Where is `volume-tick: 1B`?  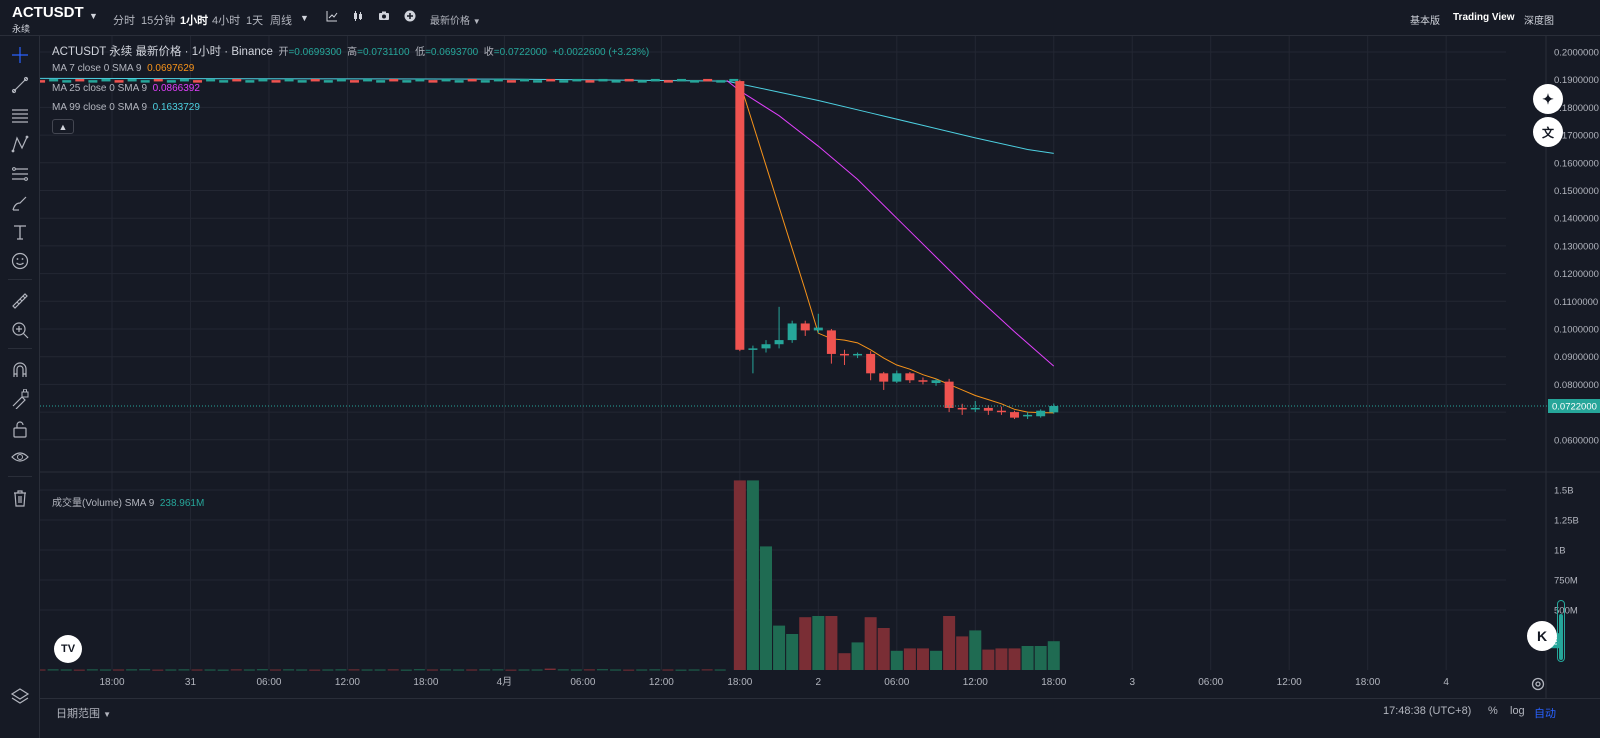 volume-tick: 1B is located at coordinates (1560, 551).